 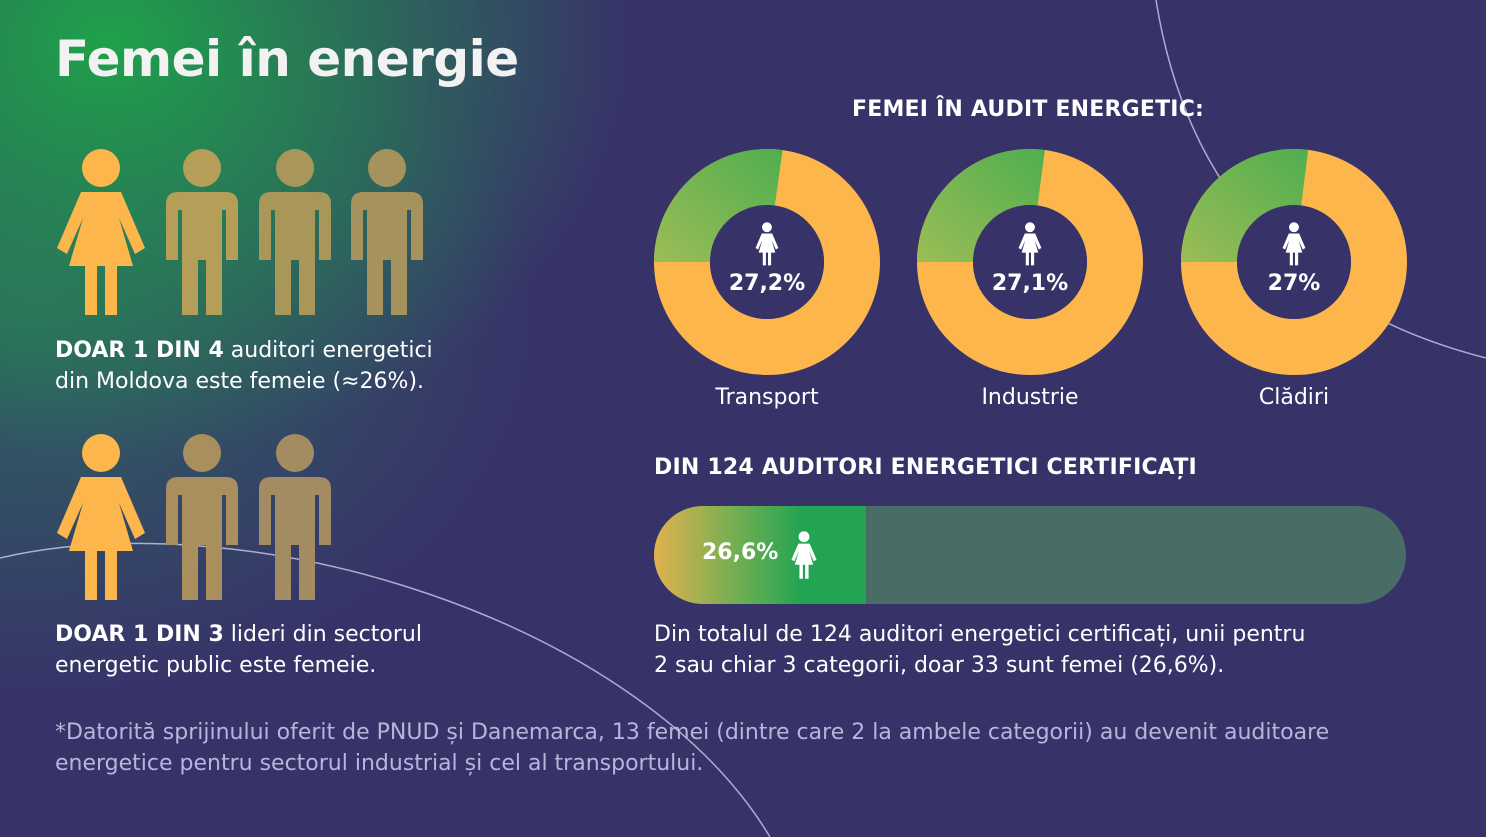 What do you see at coordinates (287, 59) in the screenshot?
I see `page-title: Femei în energie` at bounding box center [287, 59].